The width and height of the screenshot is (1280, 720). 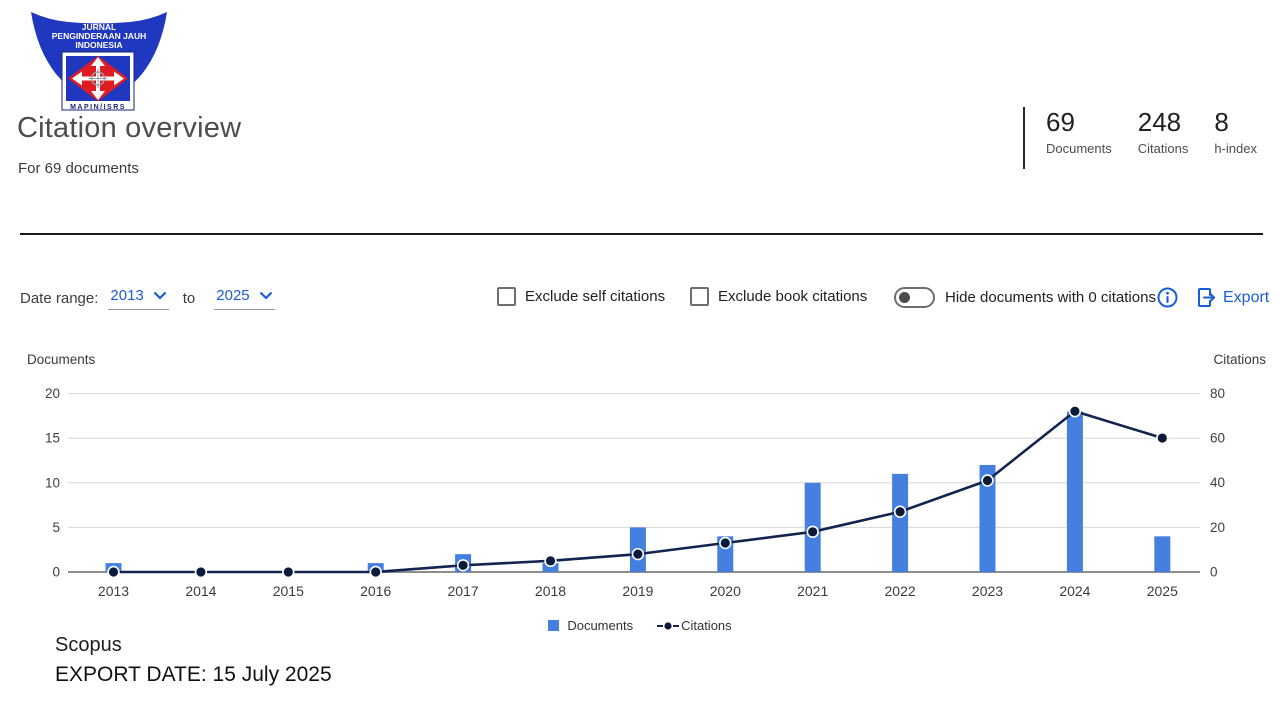 What do you see at coordinates (1217, 527) in the screenshot?
I see `right-axis-tick: 20` at bounding box center [1217, 527].